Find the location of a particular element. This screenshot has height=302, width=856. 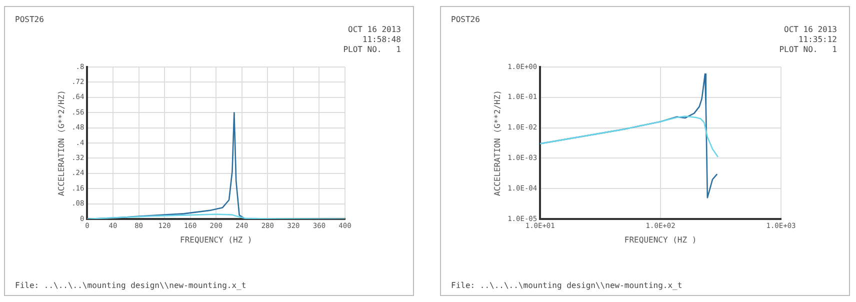

text: 11:58:48 is located at coordinates (381, 40).